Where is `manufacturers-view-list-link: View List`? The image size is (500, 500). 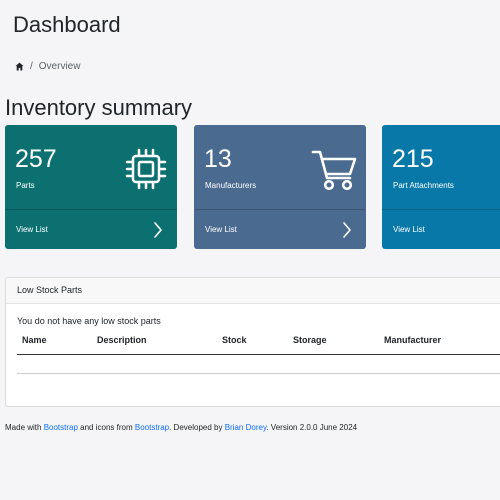
manufacturers-view-list-link: View List is located at coordinates (221, 229).